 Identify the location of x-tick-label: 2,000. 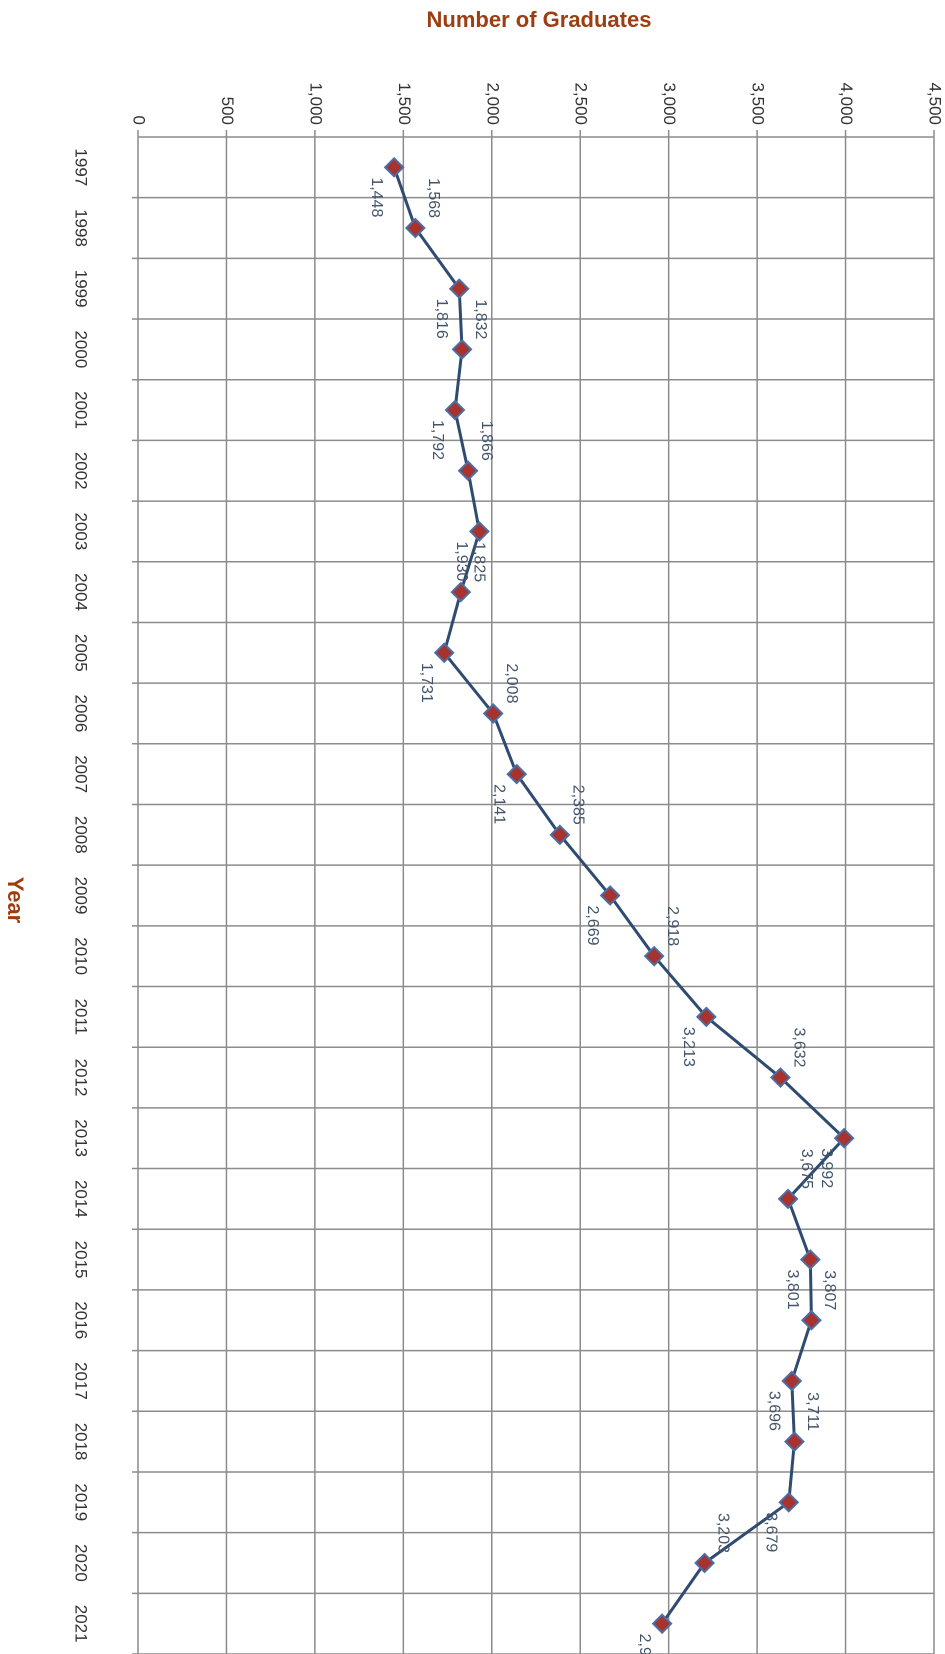
(492, 103).